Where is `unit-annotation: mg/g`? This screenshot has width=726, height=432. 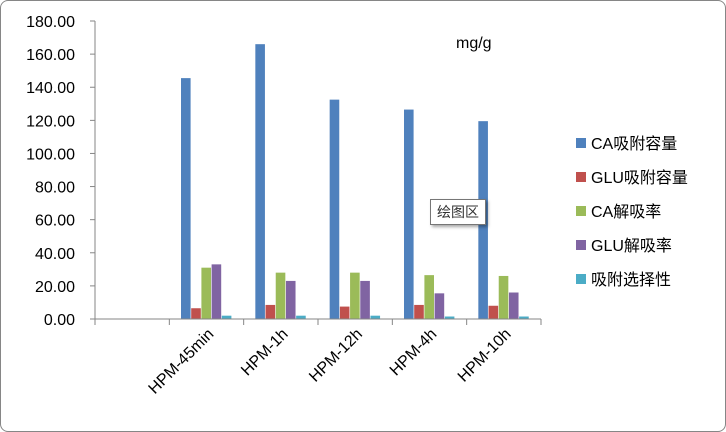
unit-annotation: mg/g is located at coordinates (474, 43).